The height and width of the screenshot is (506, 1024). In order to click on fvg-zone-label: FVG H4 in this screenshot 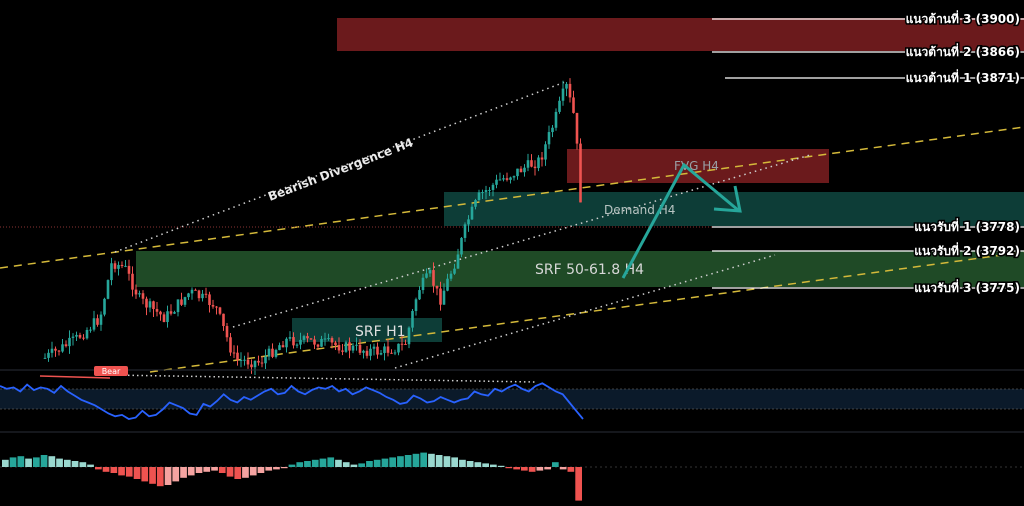, I will do `click(696, 166)`.